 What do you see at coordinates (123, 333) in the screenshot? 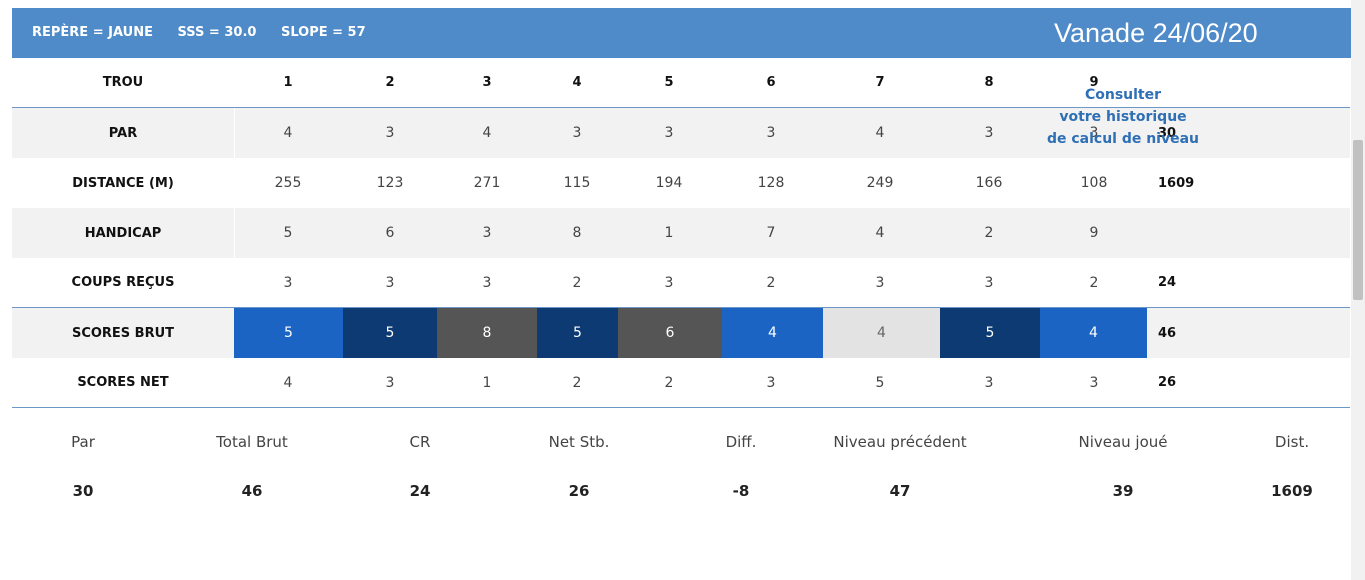
I see `row-label: SCORES BRUT` at bounding box center [123, 333].